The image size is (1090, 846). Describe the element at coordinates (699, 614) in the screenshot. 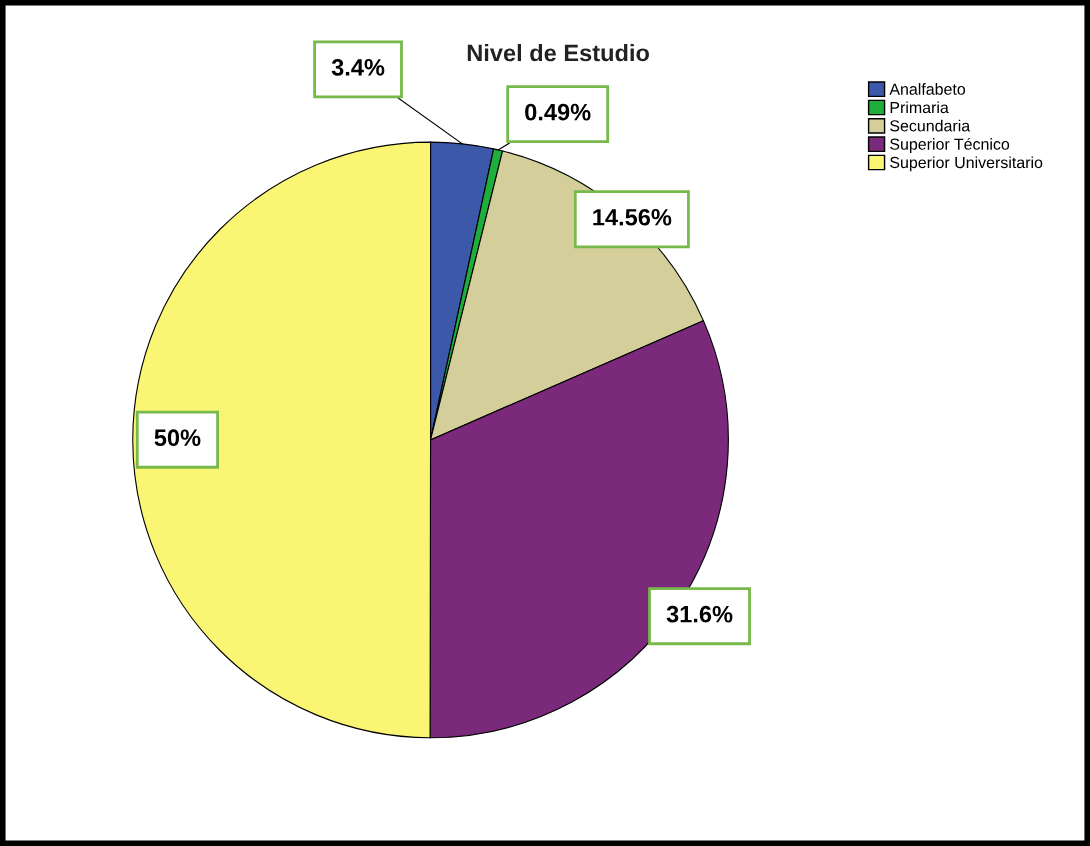

I see `data-label: 31.6%` at that location.